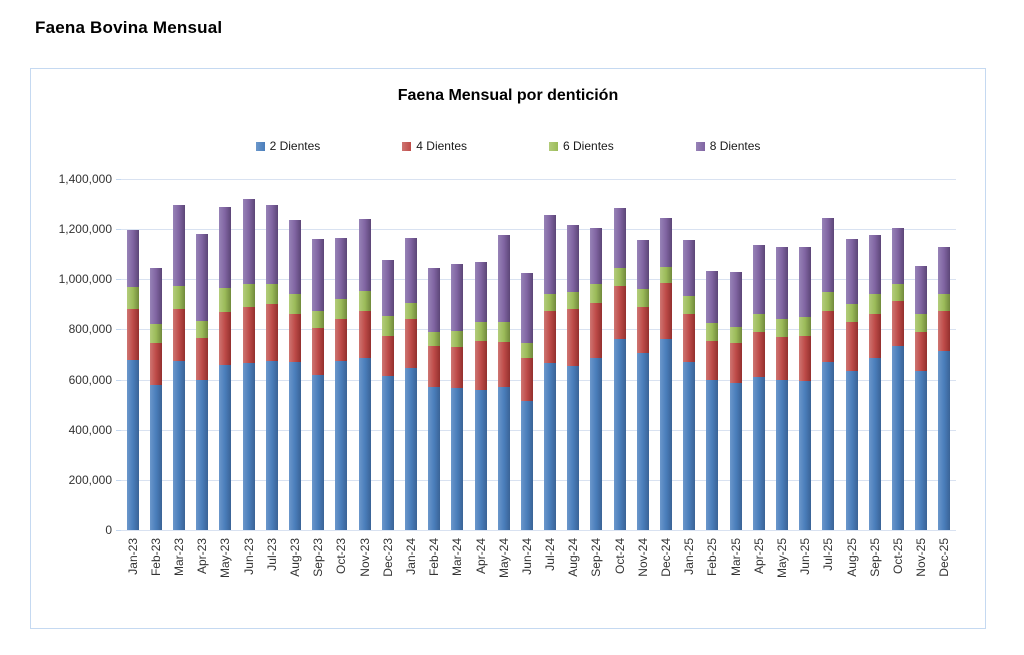 The image size is (1024, 655). What do you see at coordinates (921, 557) in the screenshot?
I see `x-axis-label: Nov-25` at bounding box center [921, 557].